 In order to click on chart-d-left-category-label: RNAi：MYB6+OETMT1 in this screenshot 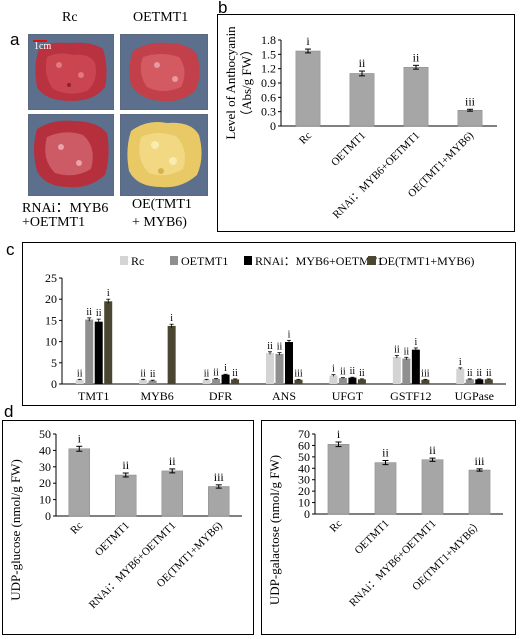, I will do `click(133, 566)`.